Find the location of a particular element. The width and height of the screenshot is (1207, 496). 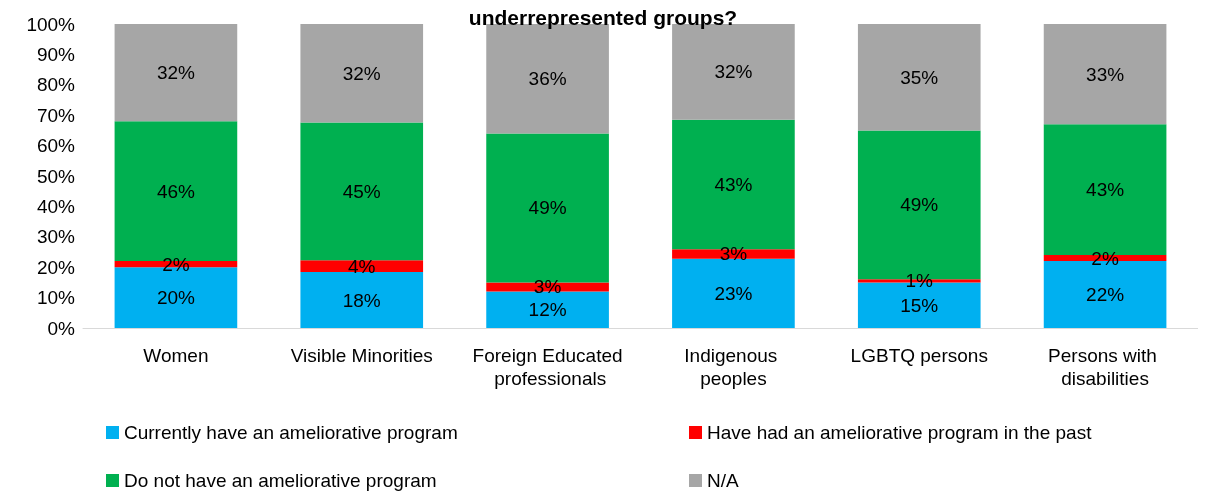

data-label: 22% is located at coordinates (1105, 295).